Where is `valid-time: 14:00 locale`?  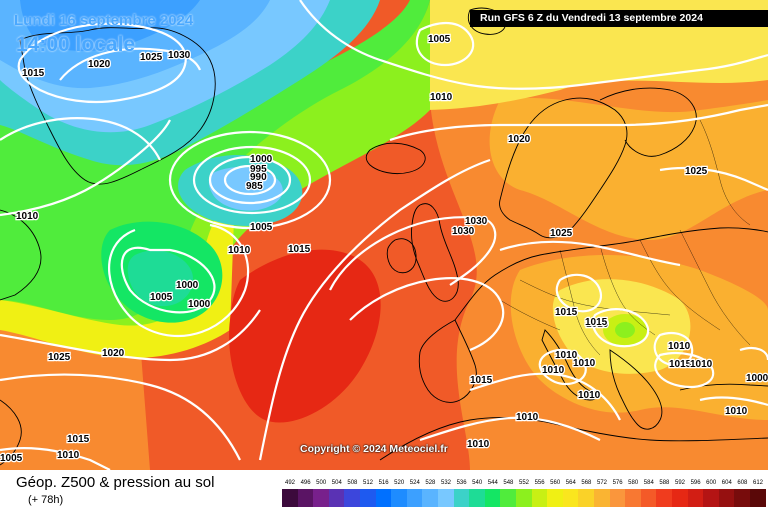
valid-time: 14:00 locale is located at coordinates (76, 44).